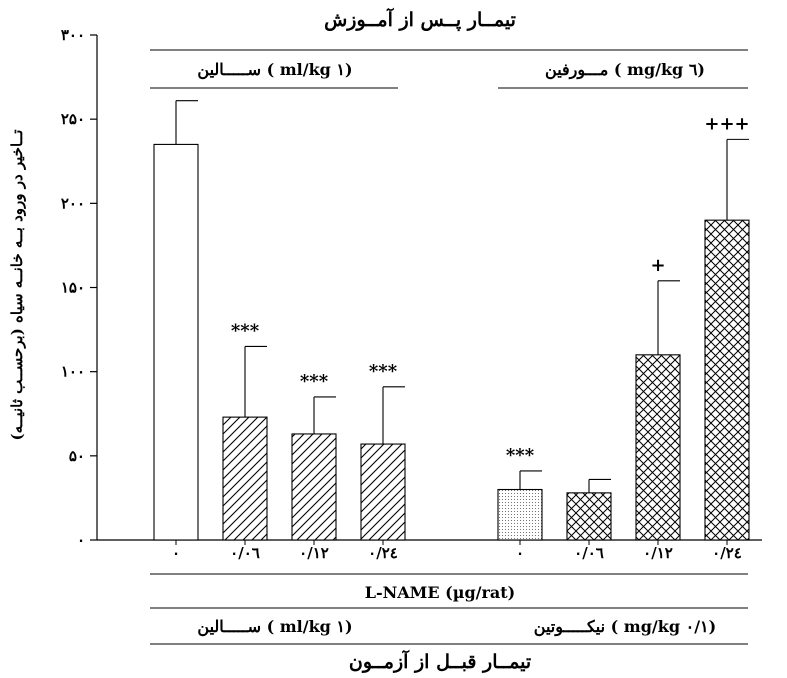 This screenshot has width=787, height=678. What do you see at coordinates (440, 592) in the screenshot?
I see `x-axis-label: L-NAME (µg/rat)` at bounding box center [440, 592].